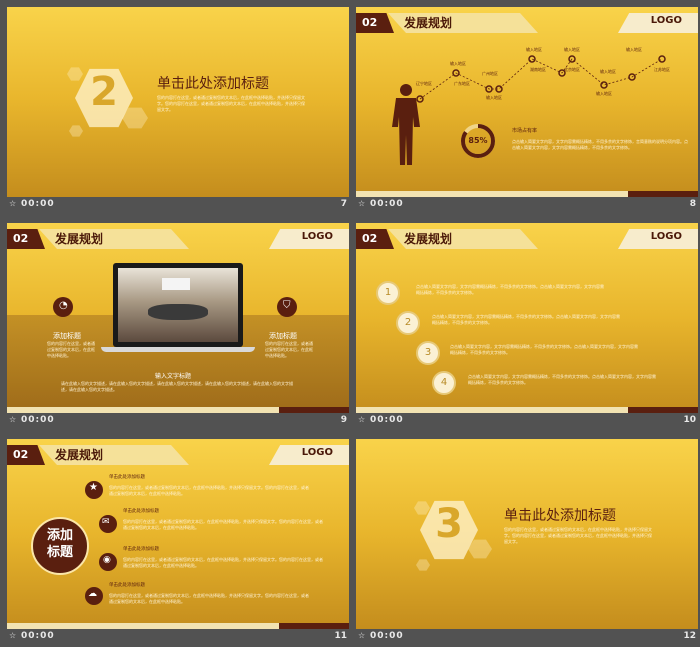 This screenshot has height=647, width=700. I want to click on input-title: 输入文字标题, so click(173, 376).